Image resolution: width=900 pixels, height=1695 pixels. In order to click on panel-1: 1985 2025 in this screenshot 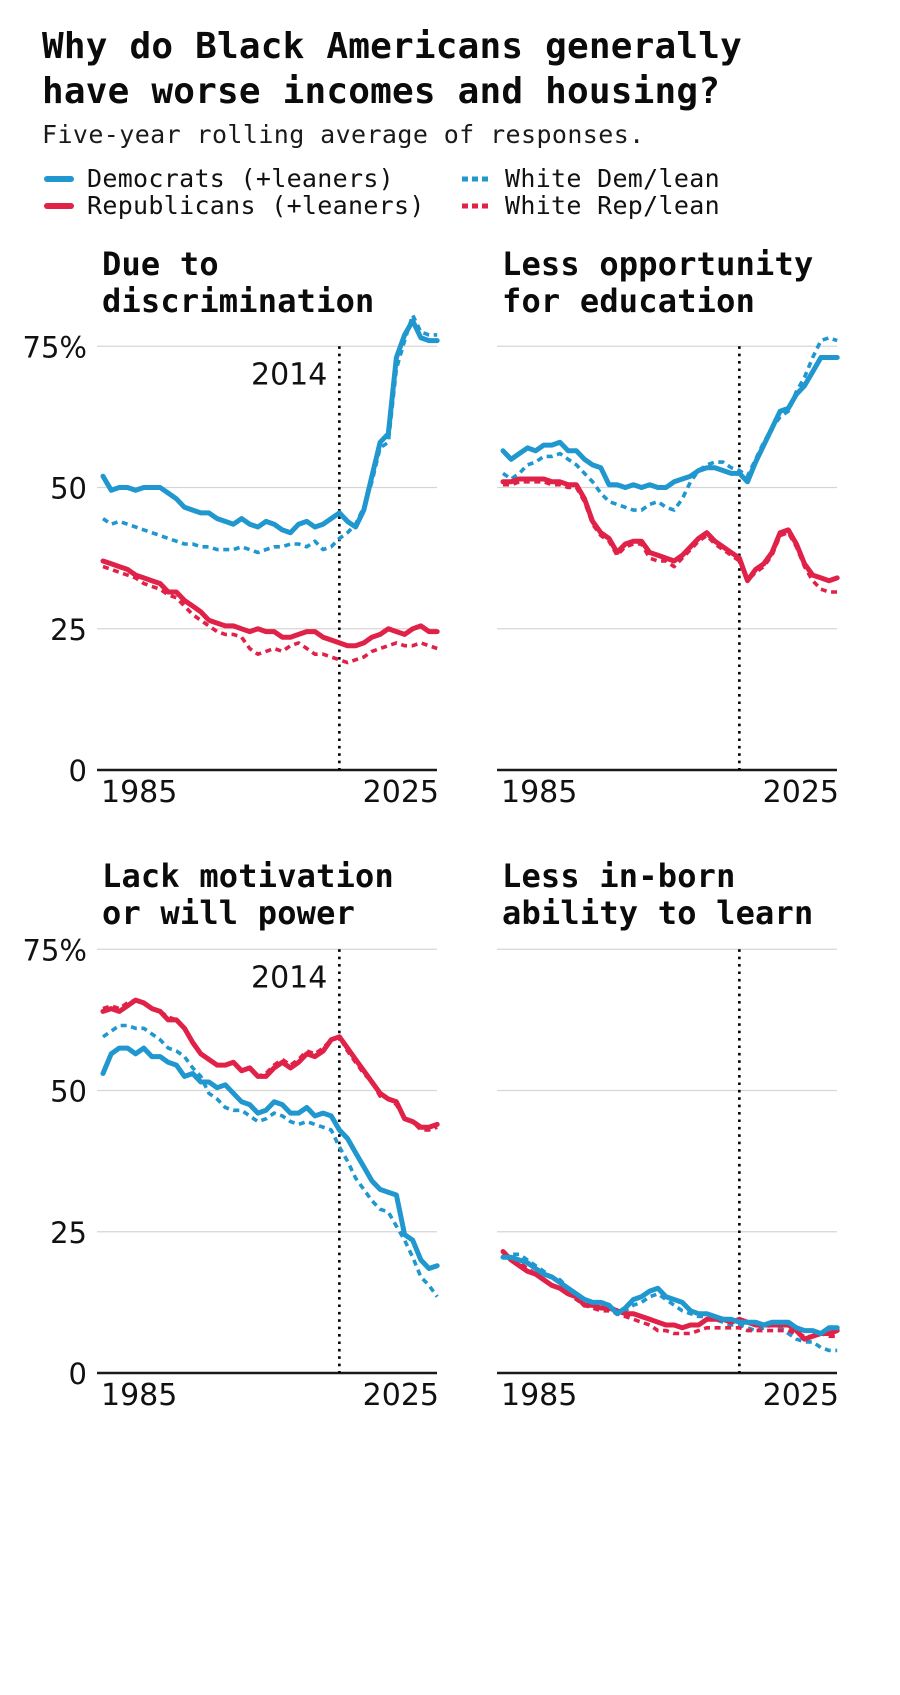, I will do `click(668, 572)`.